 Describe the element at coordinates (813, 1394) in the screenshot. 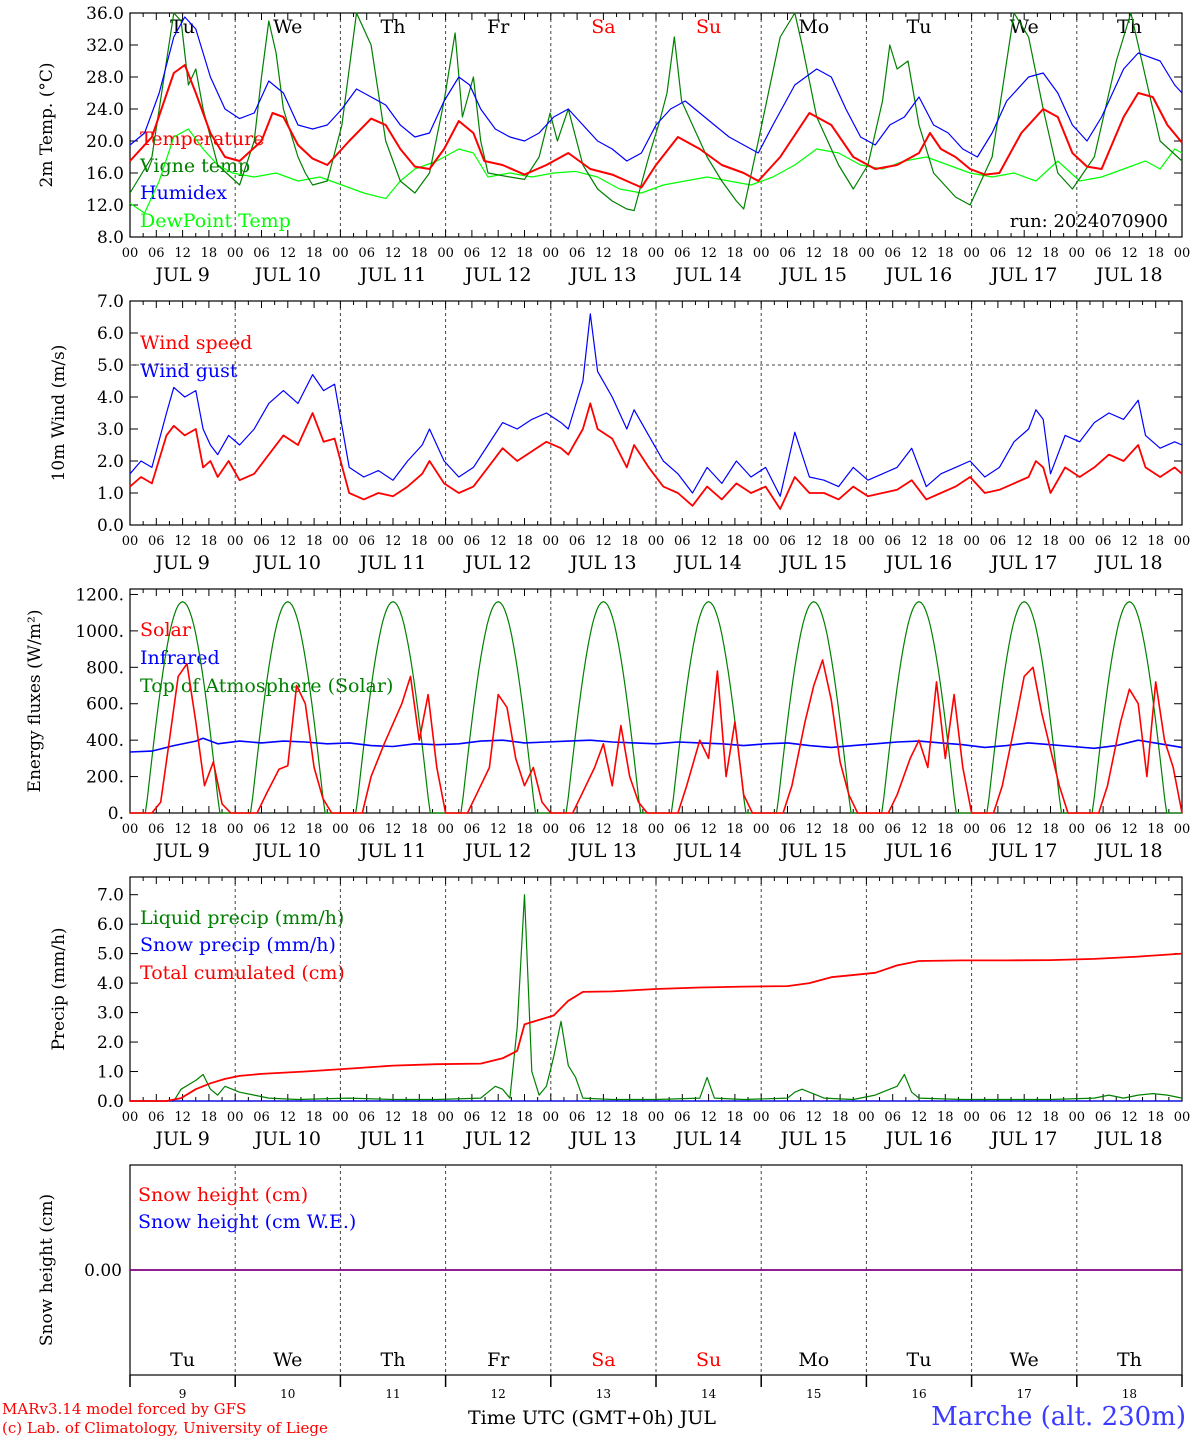

I see `day-number-label: 15` at that location.